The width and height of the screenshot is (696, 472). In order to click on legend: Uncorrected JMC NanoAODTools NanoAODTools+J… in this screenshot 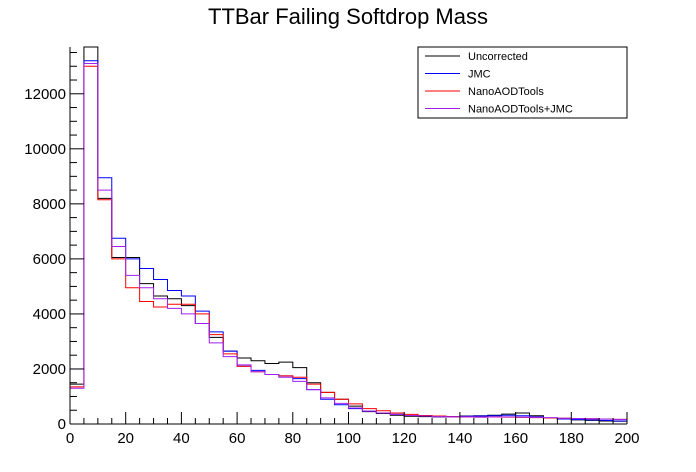, I will do `click(522, 82)`.